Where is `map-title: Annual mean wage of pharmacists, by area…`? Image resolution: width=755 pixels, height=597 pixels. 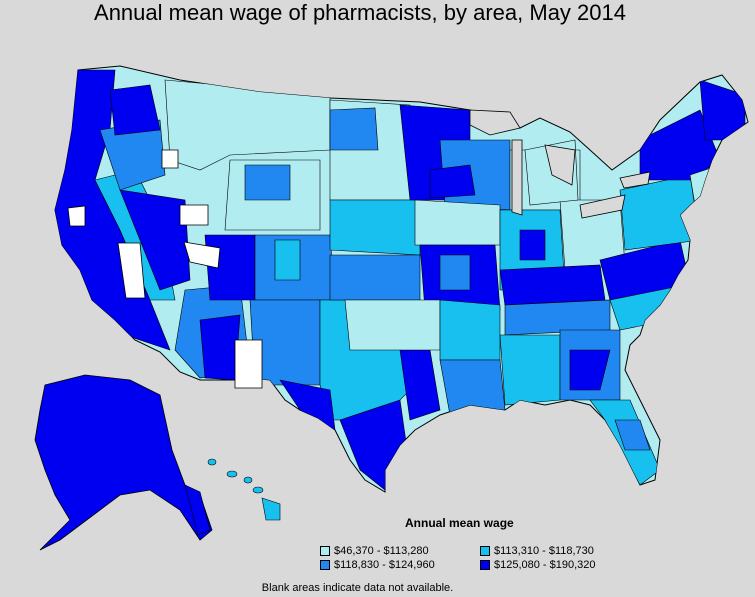
map-title: Annual mean wage of pharmacists, by area… is located at coordinates (360, 12).